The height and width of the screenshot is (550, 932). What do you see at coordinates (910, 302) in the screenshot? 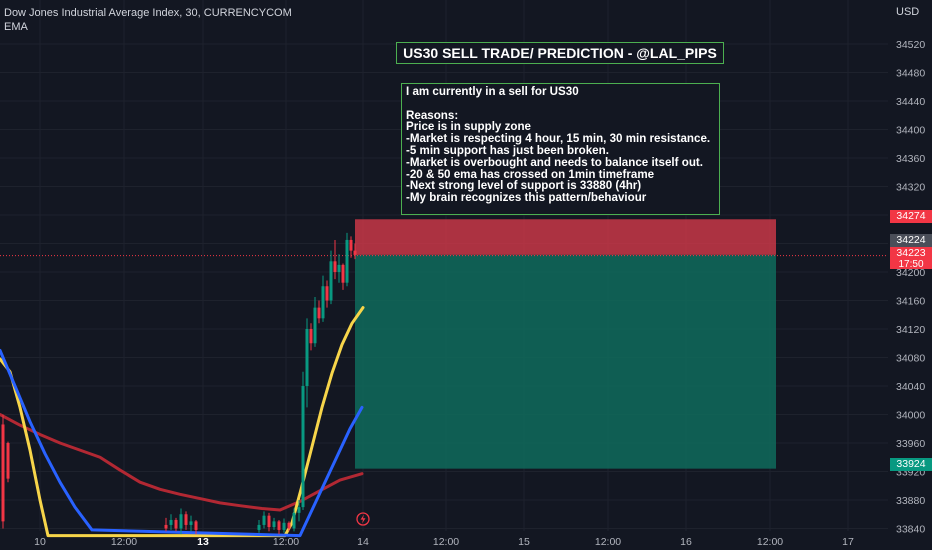
I see `price-tick-label: 34160` at bounding box center [910, 302].